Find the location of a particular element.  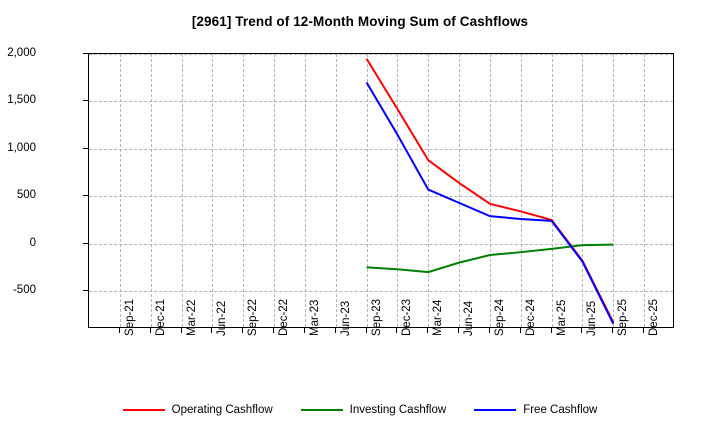

x-tick-label: Mar-22 is located at coordinates (191, 317).